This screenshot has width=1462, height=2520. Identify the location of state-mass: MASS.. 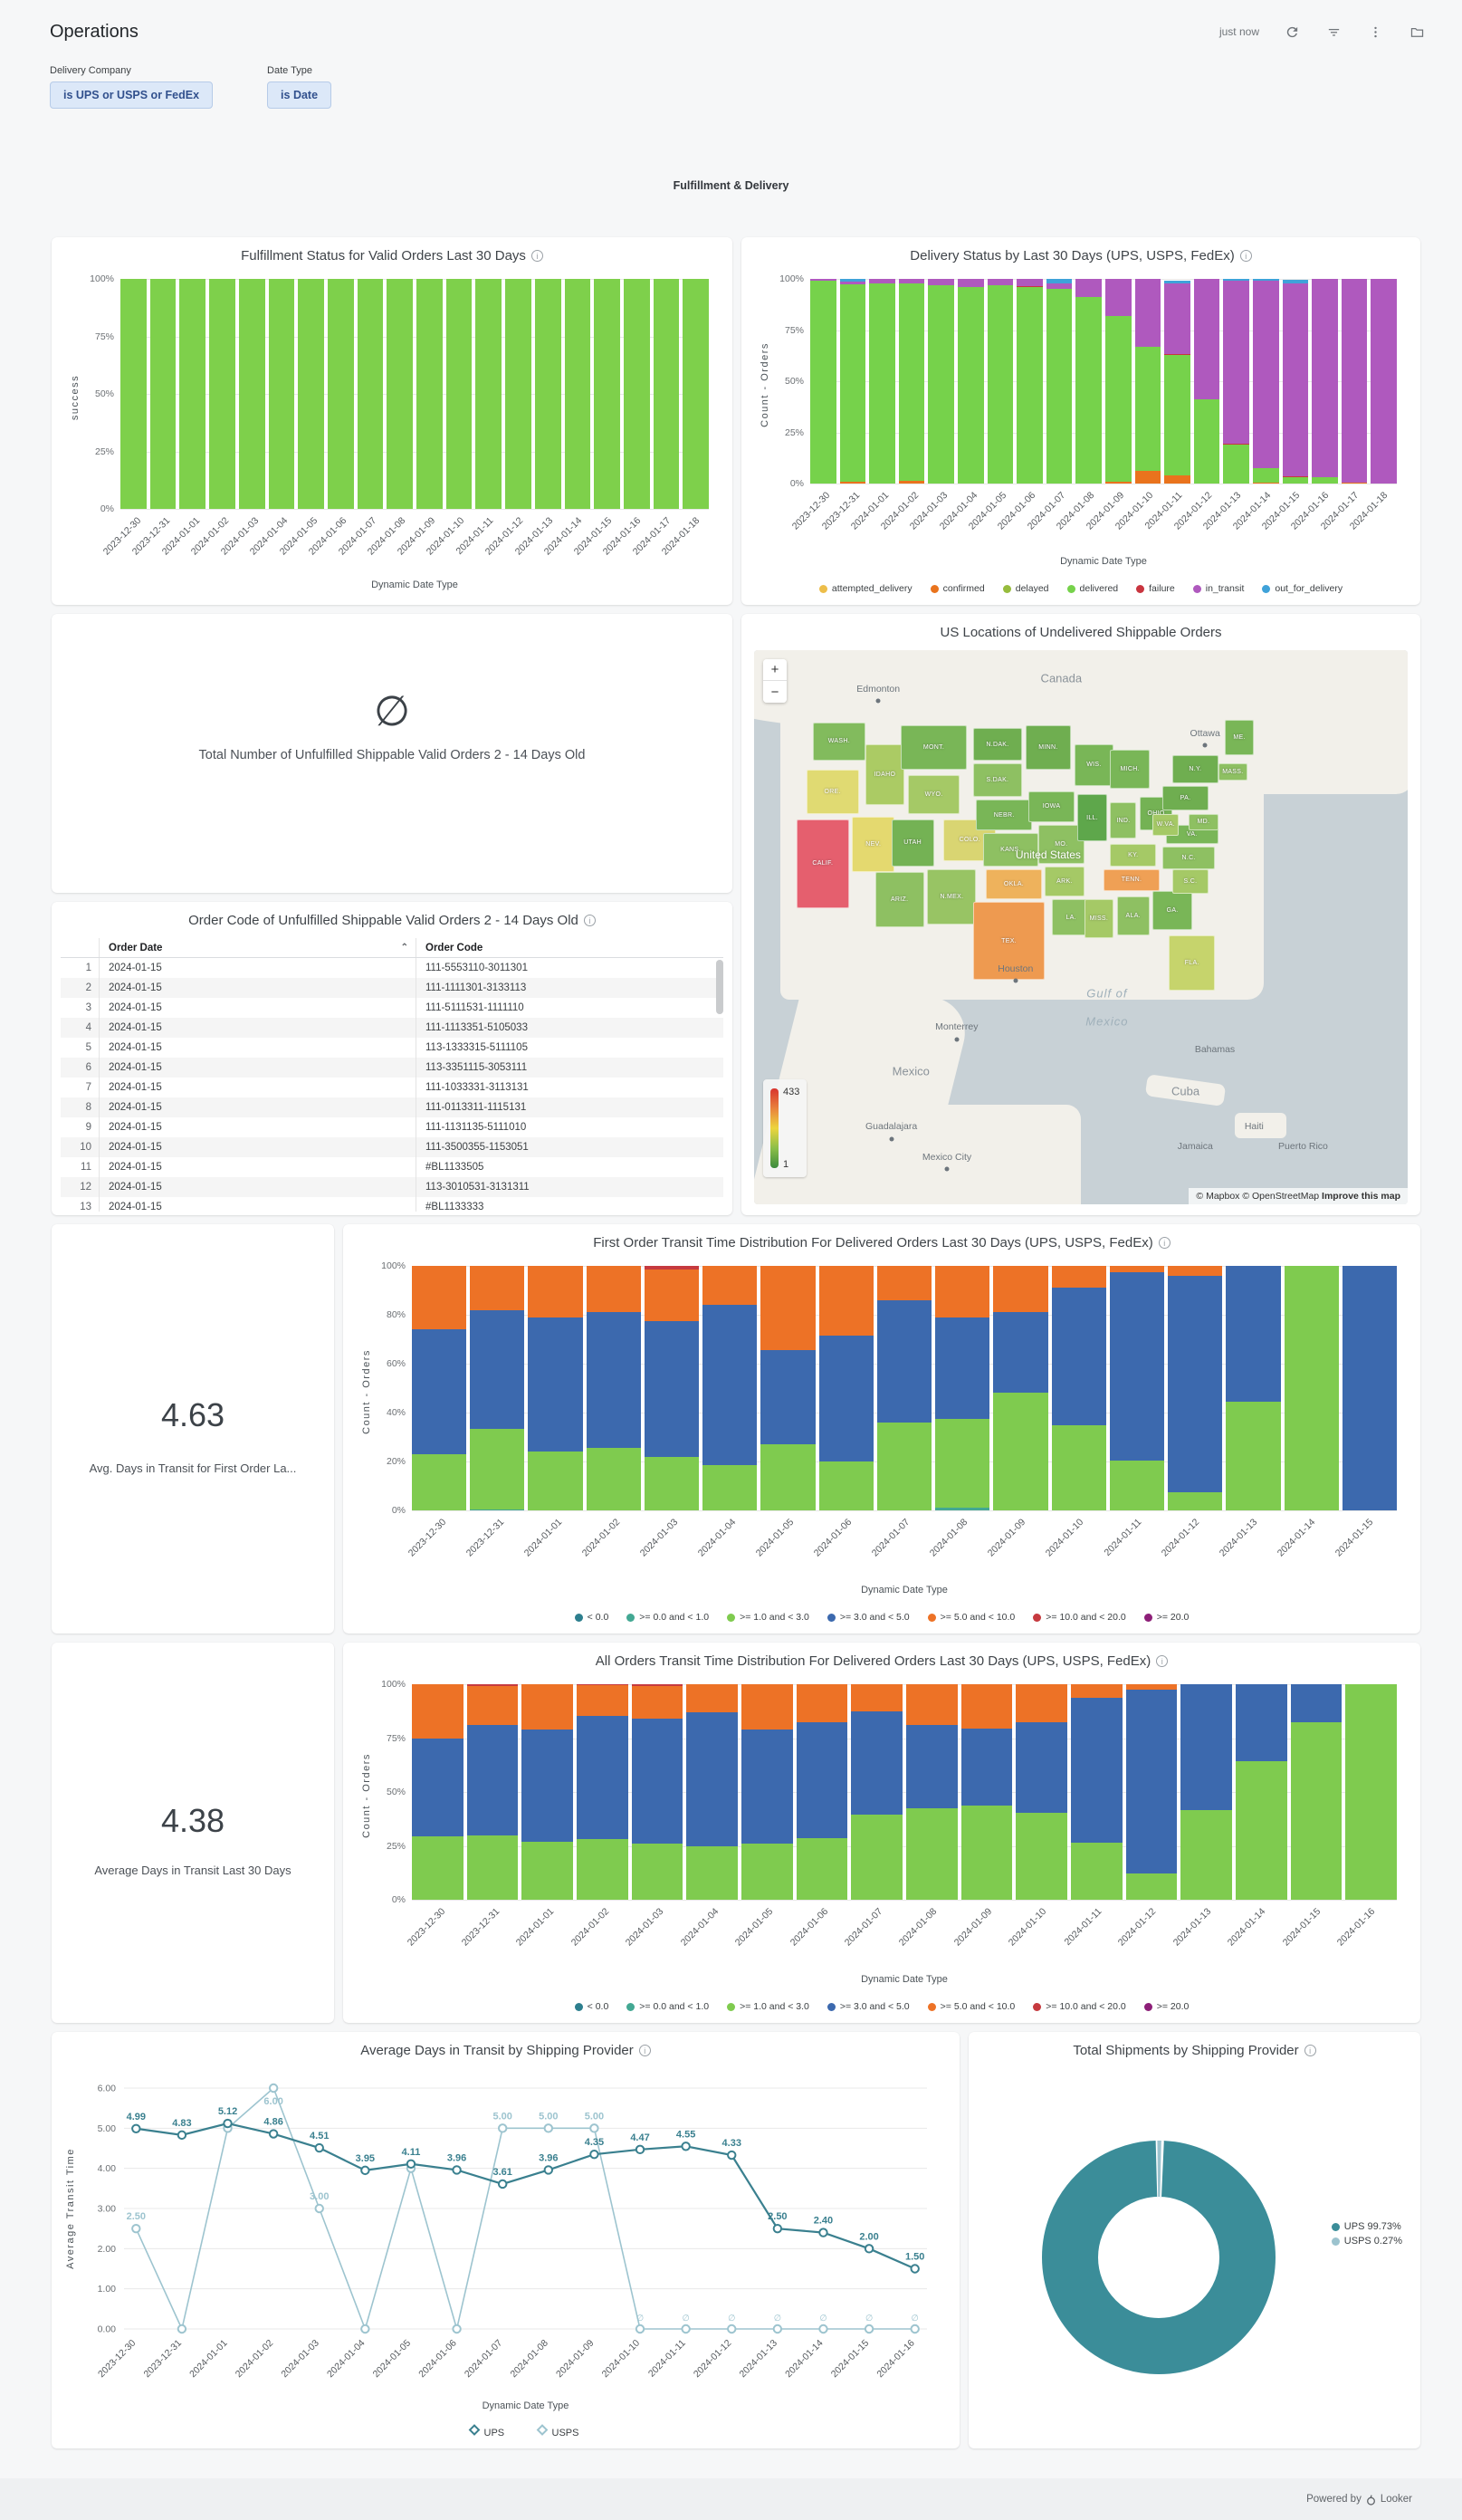
(1233, 772).